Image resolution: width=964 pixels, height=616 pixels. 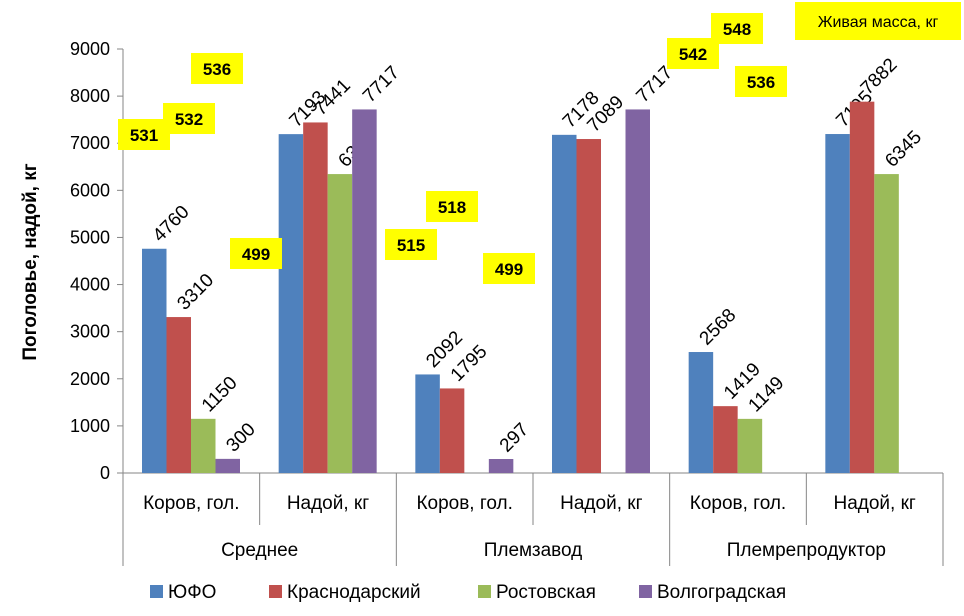 What do you see at coordinates (721, 592) in the screenshot?
I see `legend-label: Волгоградская` at bounding box center [721, 592].